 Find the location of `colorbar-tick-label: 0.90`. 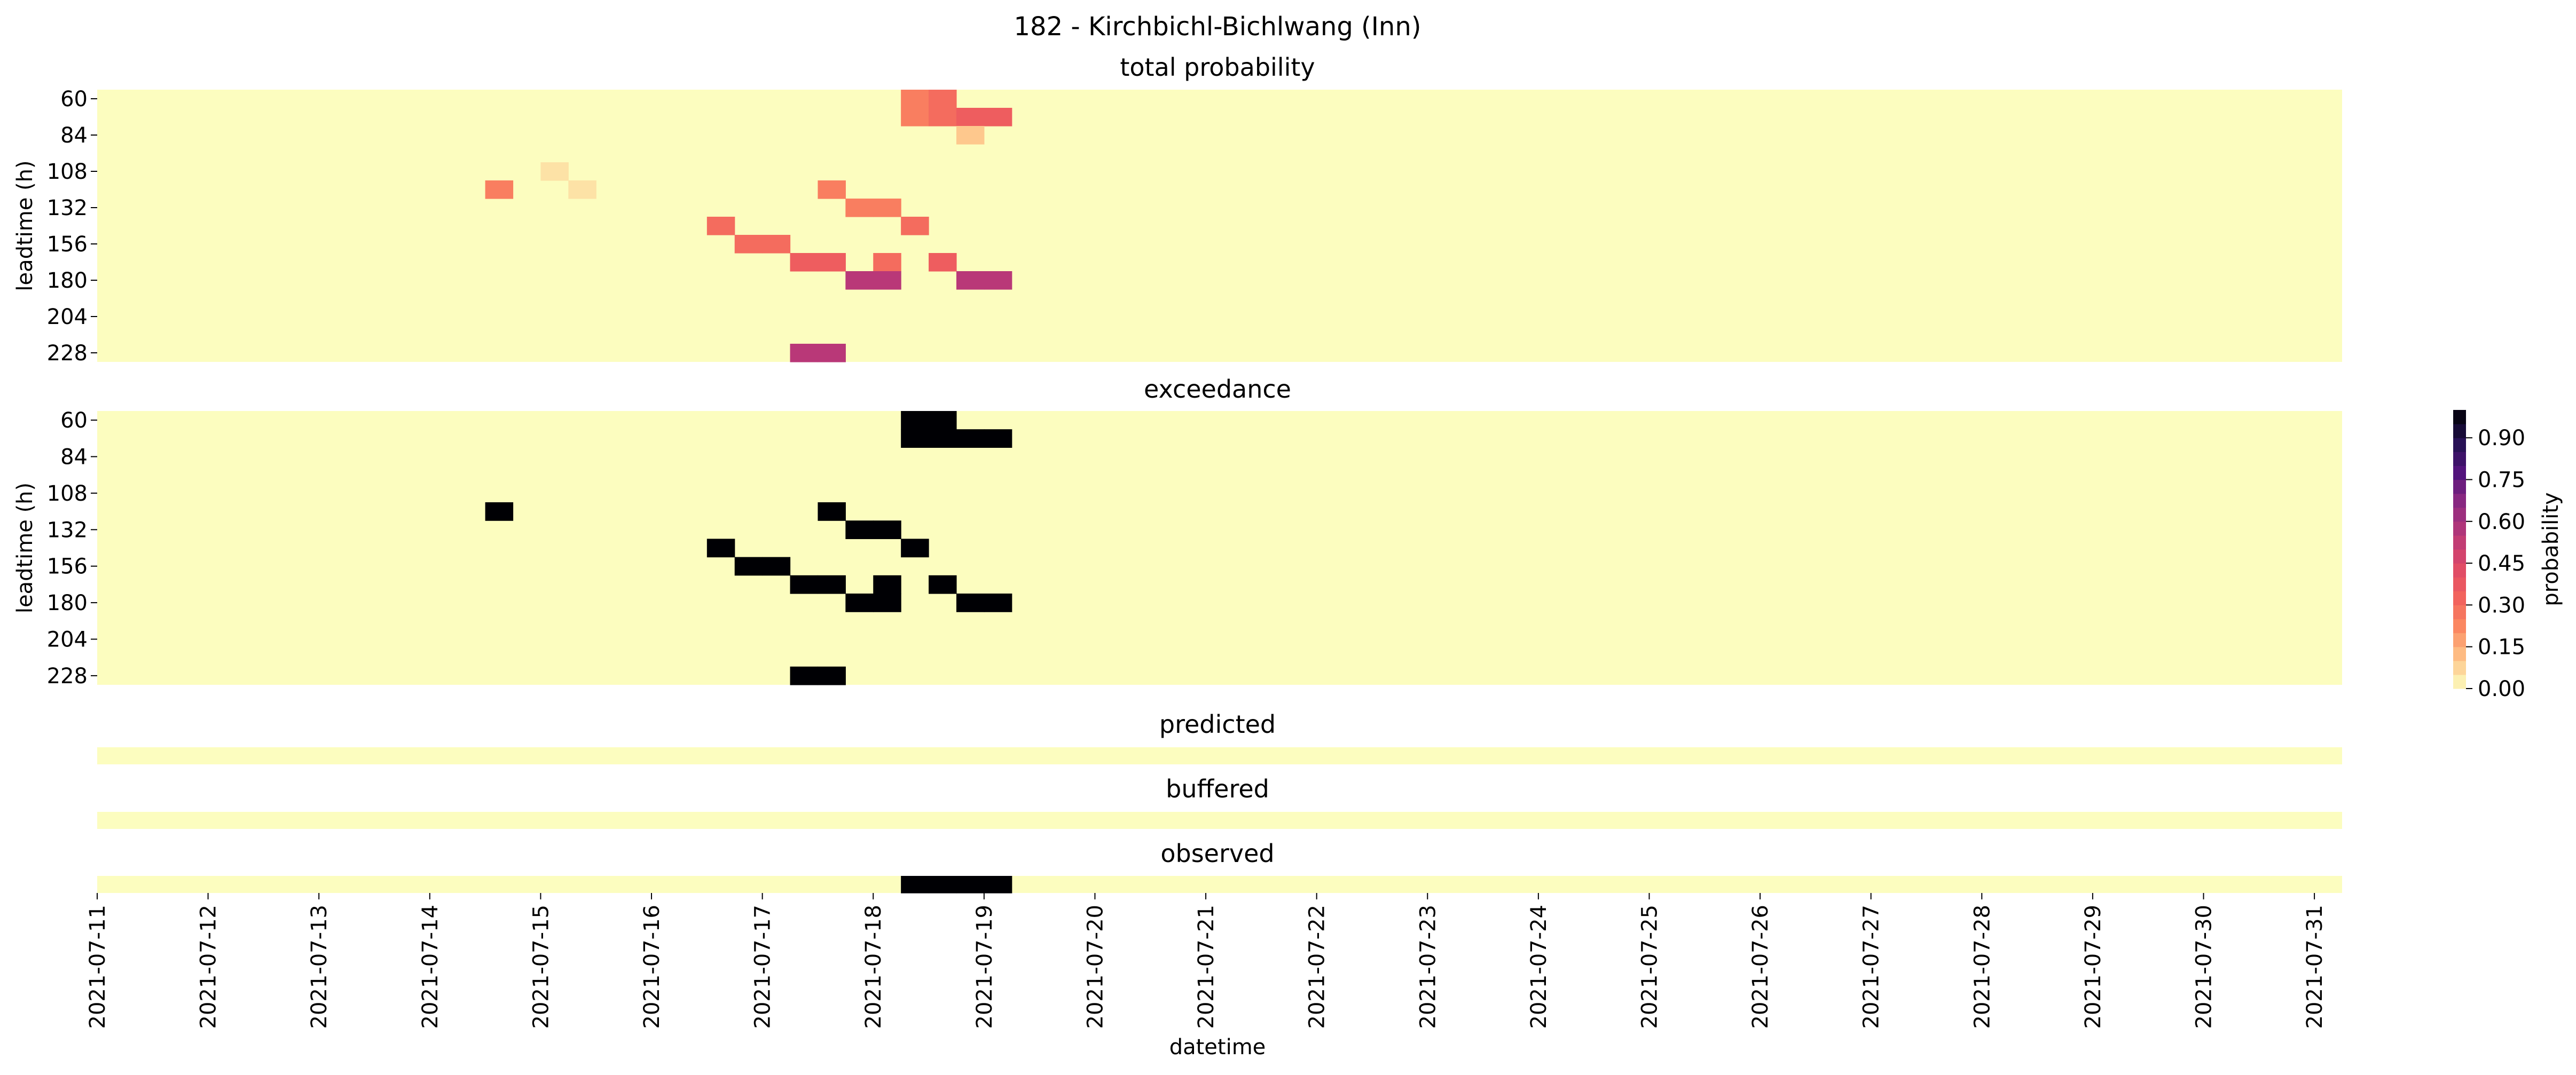

colorbar-tick-label: 0.90 is located at coordinates (2501, 438).